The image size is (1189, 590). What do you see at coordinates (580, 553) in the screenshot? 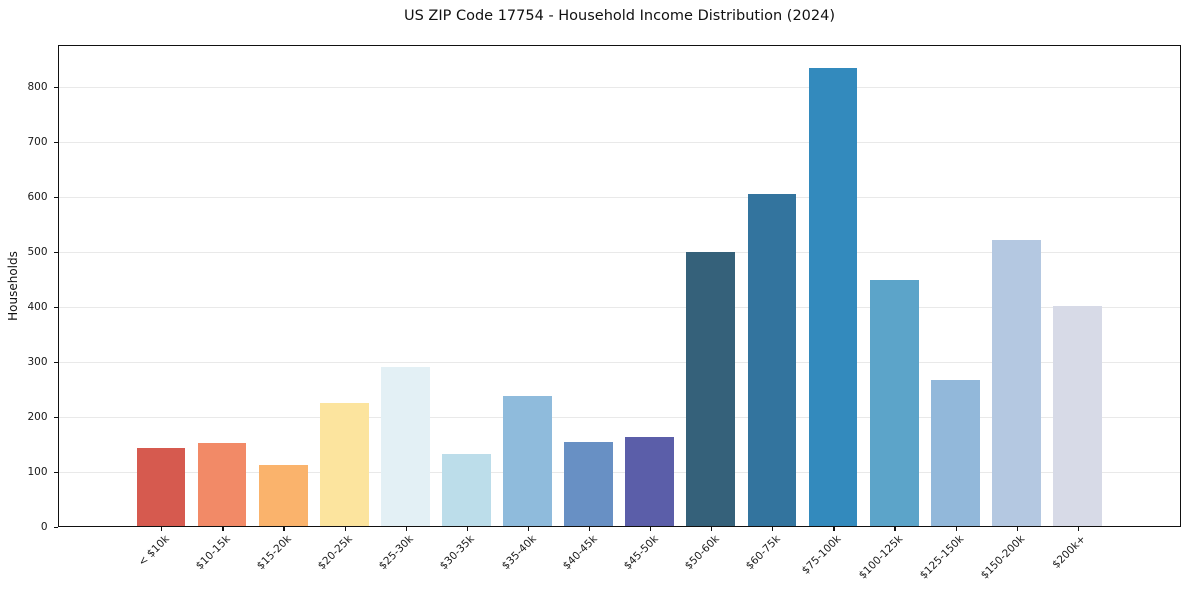
I see `xtick-label-7: $40-45k` at bounding box center [580, 553].